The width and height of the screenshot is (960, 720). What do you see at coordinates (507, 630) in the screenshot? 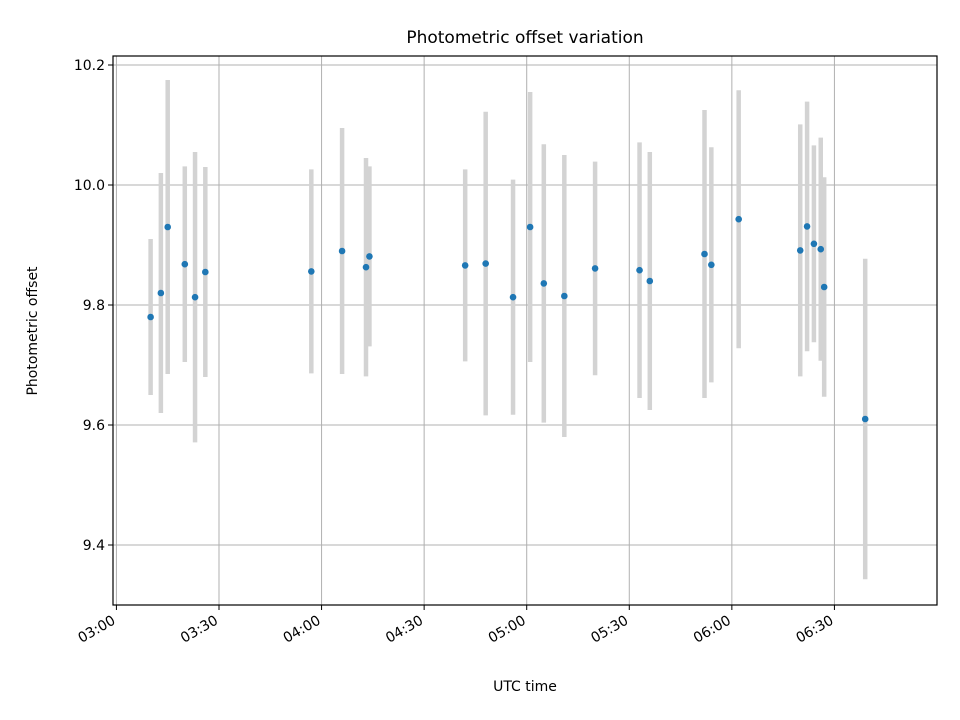
I see `x-tick-label: 05:00` at bounding box center [507, 630].